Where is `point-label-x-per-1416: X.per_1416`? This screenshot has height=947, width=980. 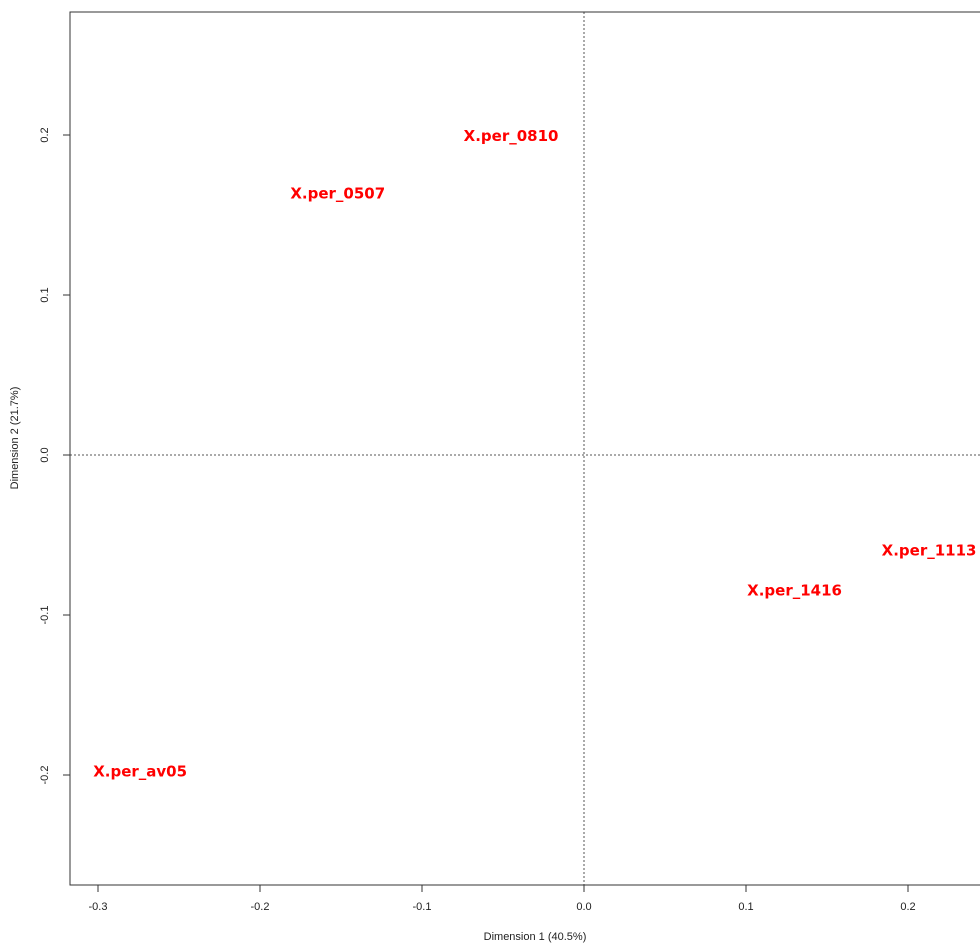
point-label-x-per-1416: X.per_1416 is located at coordinates (794, 591).